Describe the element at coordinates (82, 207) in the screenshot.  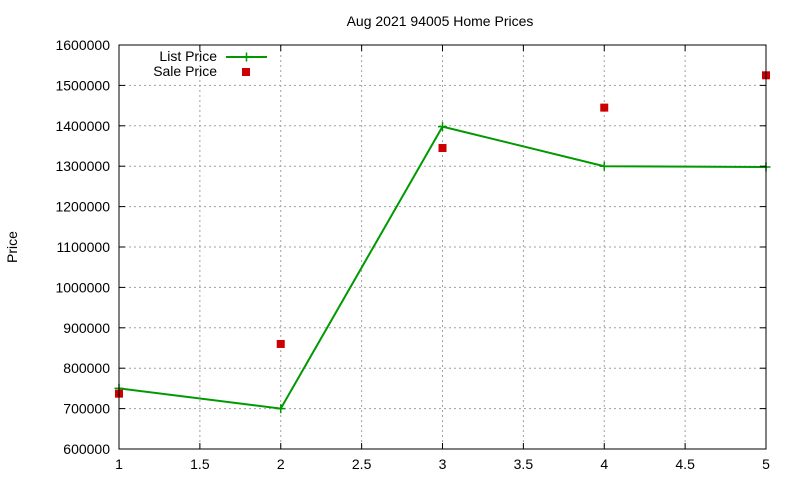
I see `y-tick-label: 1200000` at that location.